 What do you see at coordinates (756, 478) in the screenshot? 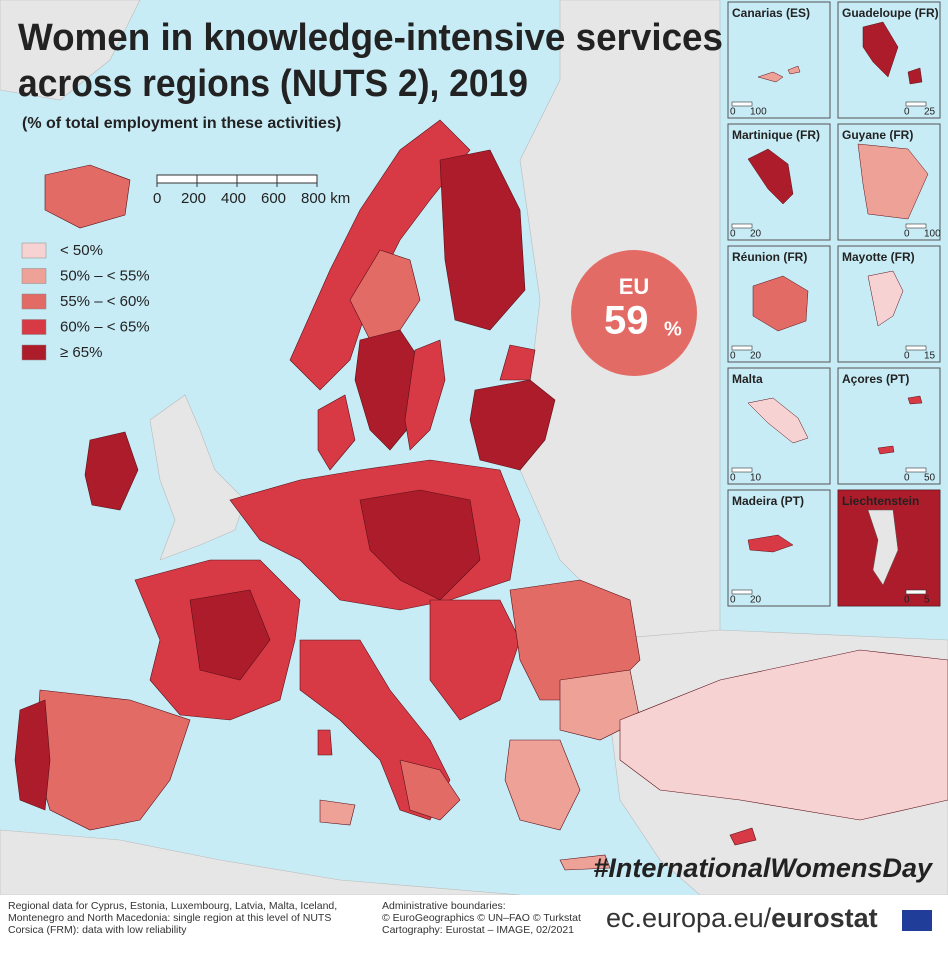
I see `inset-scale-label: 10` at bounding box center [756, 478].